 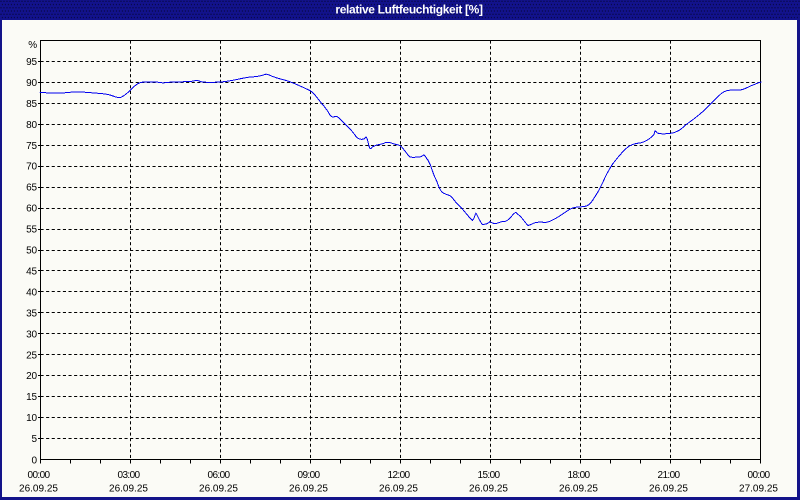 I want to click on svg-text: 20, so click(x=31, y=376).